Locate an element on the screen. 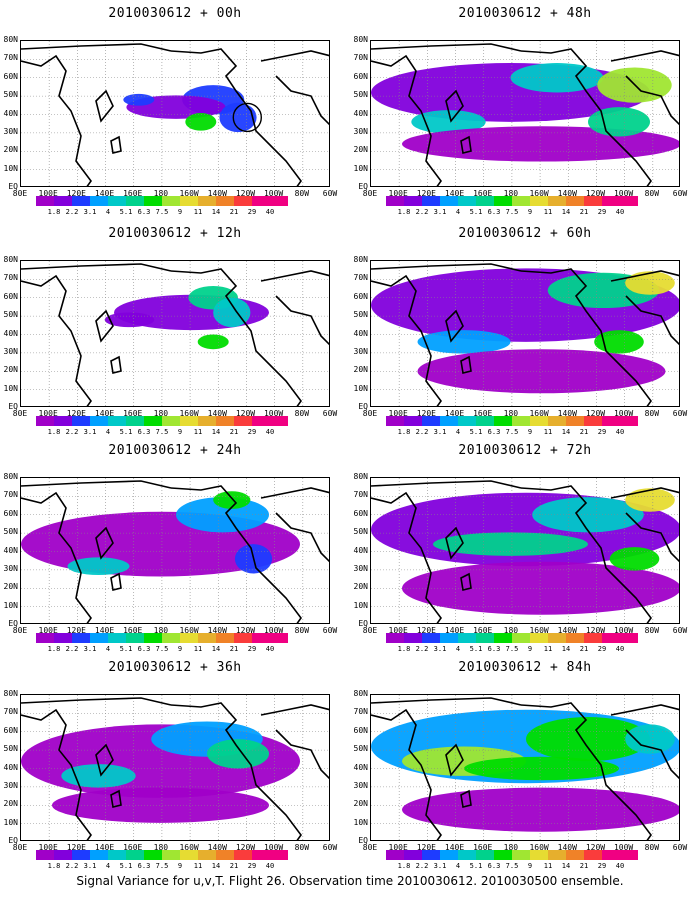 This screenshot has height=900, width=700. colorbar is located at coordinates (512, 855).